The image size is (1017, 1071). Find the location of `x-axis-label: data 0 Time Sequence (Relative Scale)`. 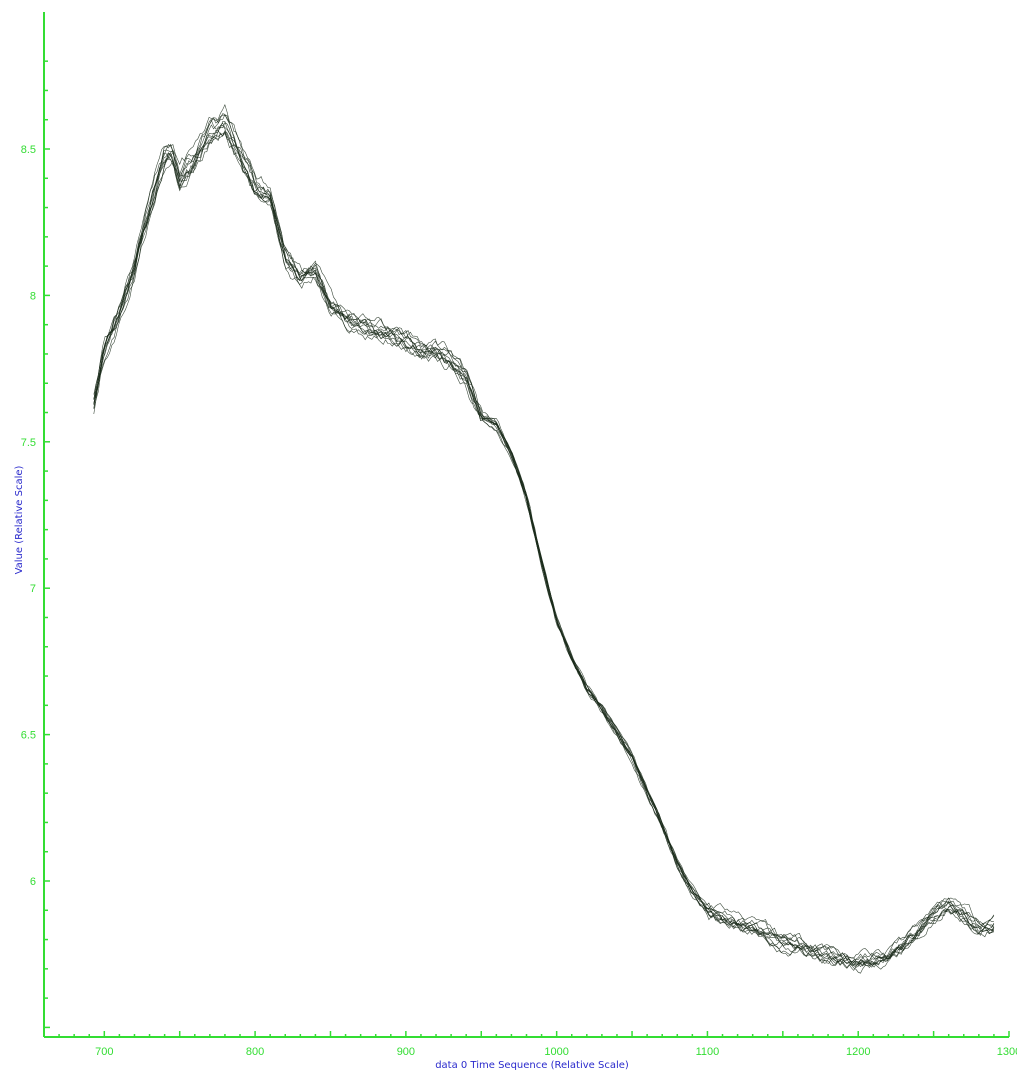

x-axis-label: data 0 Time Sequence (Relative Scale) is located at coordinates (532, 1065).